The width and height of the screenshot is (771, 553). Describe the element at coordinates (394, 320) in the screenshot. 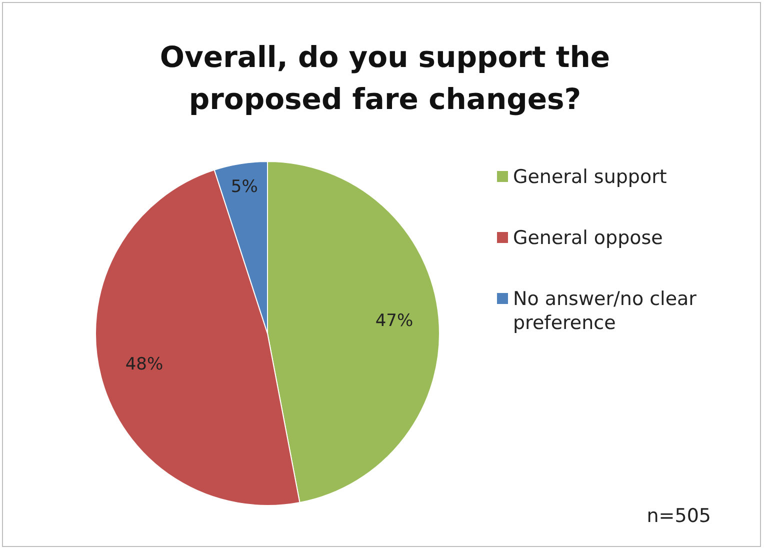

I see `data-label: 47%` at that location.